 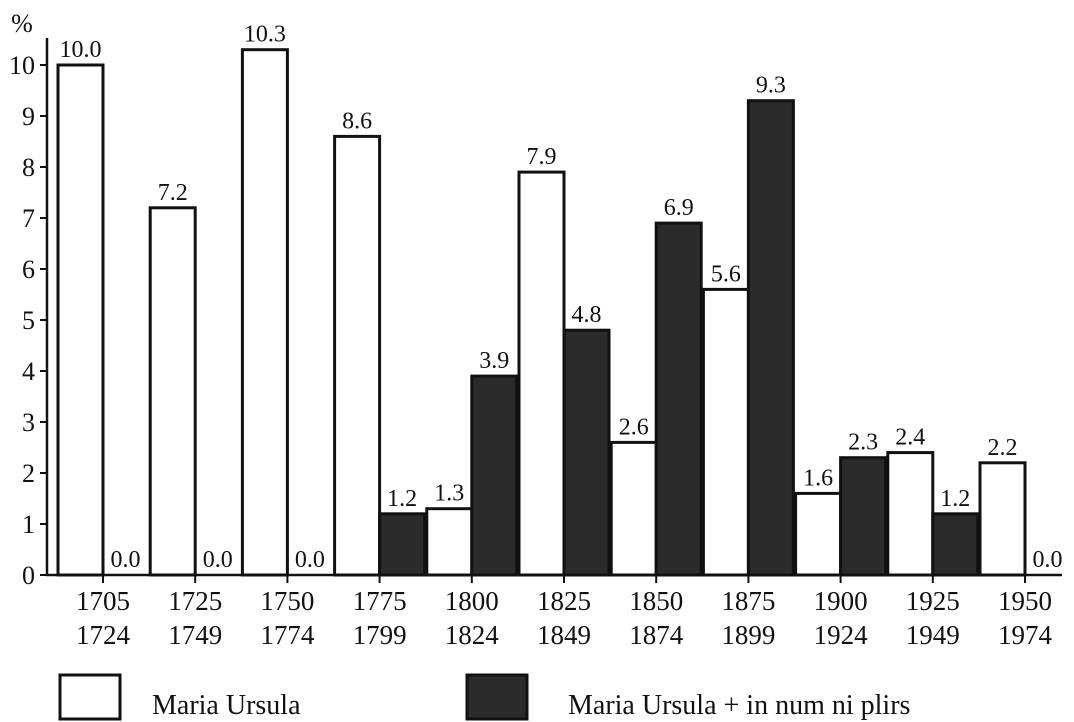 I want to click on x-tick-label-10-0: 1950, so click(x=1025, y=601).